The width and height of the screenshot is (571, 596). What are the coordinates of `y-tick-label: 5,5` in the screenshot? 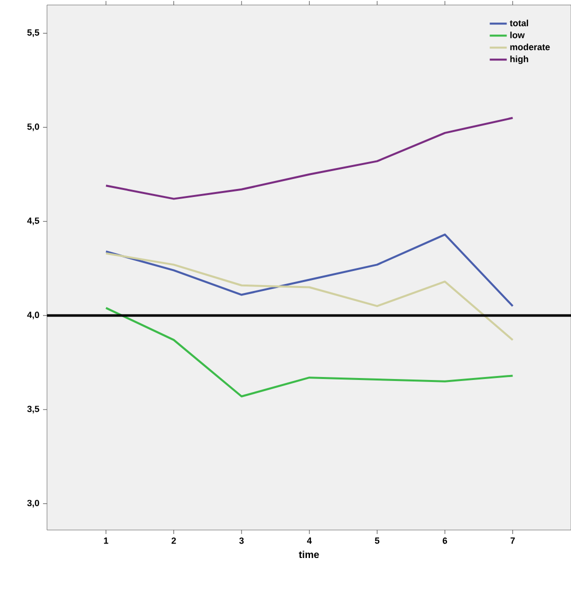 It's located at (33, 33).